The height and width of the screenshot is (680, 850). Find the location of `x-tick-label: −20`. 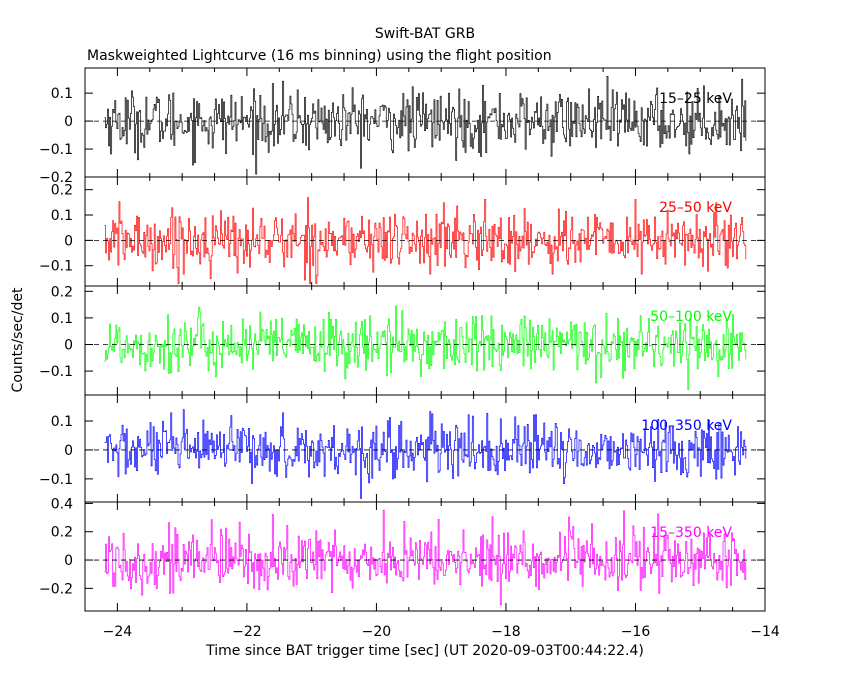

x-tick-label: −20 is located at coordinates (377, 632).